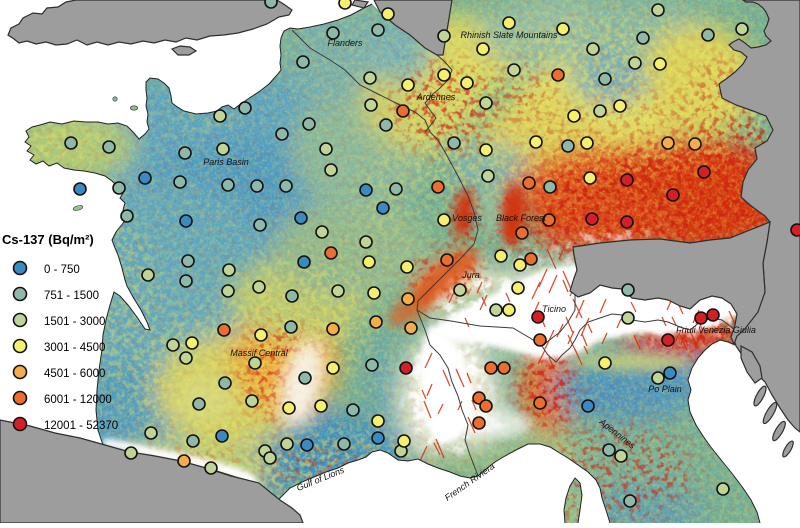 This screenshot has height=528, width=800. What do you see at coordinates (436, 97) in the screenshot?
I see `svg-text: Ardennes` at bounding box center [436, 97].